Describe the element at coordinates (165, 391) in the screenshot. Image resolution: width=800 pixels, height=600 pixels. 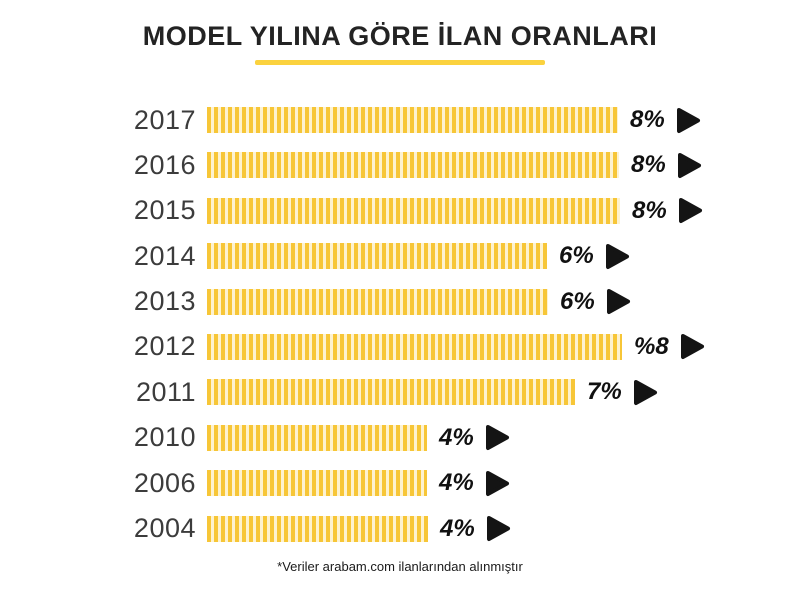
I see `year-label: 2011` at that location.